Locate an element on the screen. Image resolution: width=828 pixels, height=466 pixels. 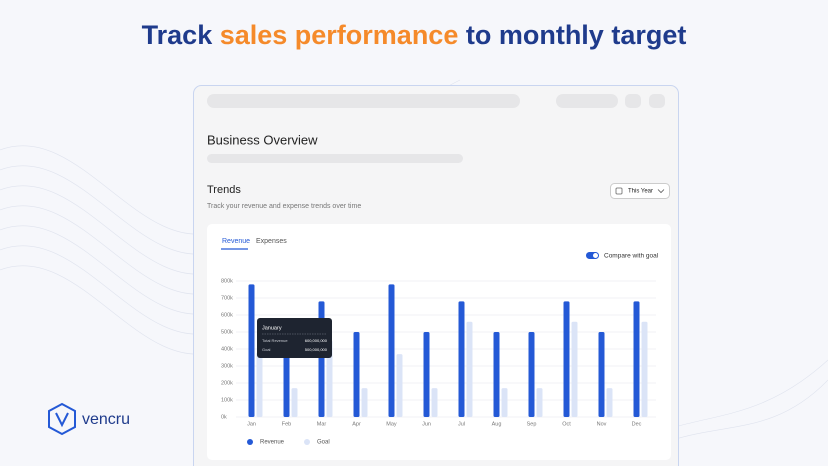
tooltip-value: 500,000,000 is located at coordinates (316, 349).